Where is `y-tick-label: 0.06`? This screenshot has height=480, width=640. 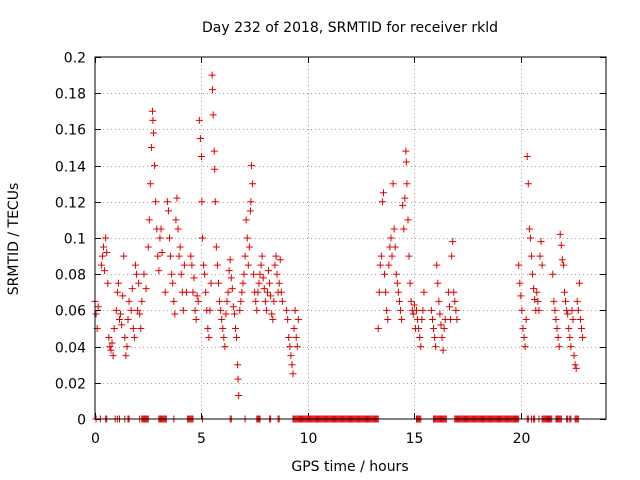 y-tick-label: 0.06 is located at coordinates (70, 312).